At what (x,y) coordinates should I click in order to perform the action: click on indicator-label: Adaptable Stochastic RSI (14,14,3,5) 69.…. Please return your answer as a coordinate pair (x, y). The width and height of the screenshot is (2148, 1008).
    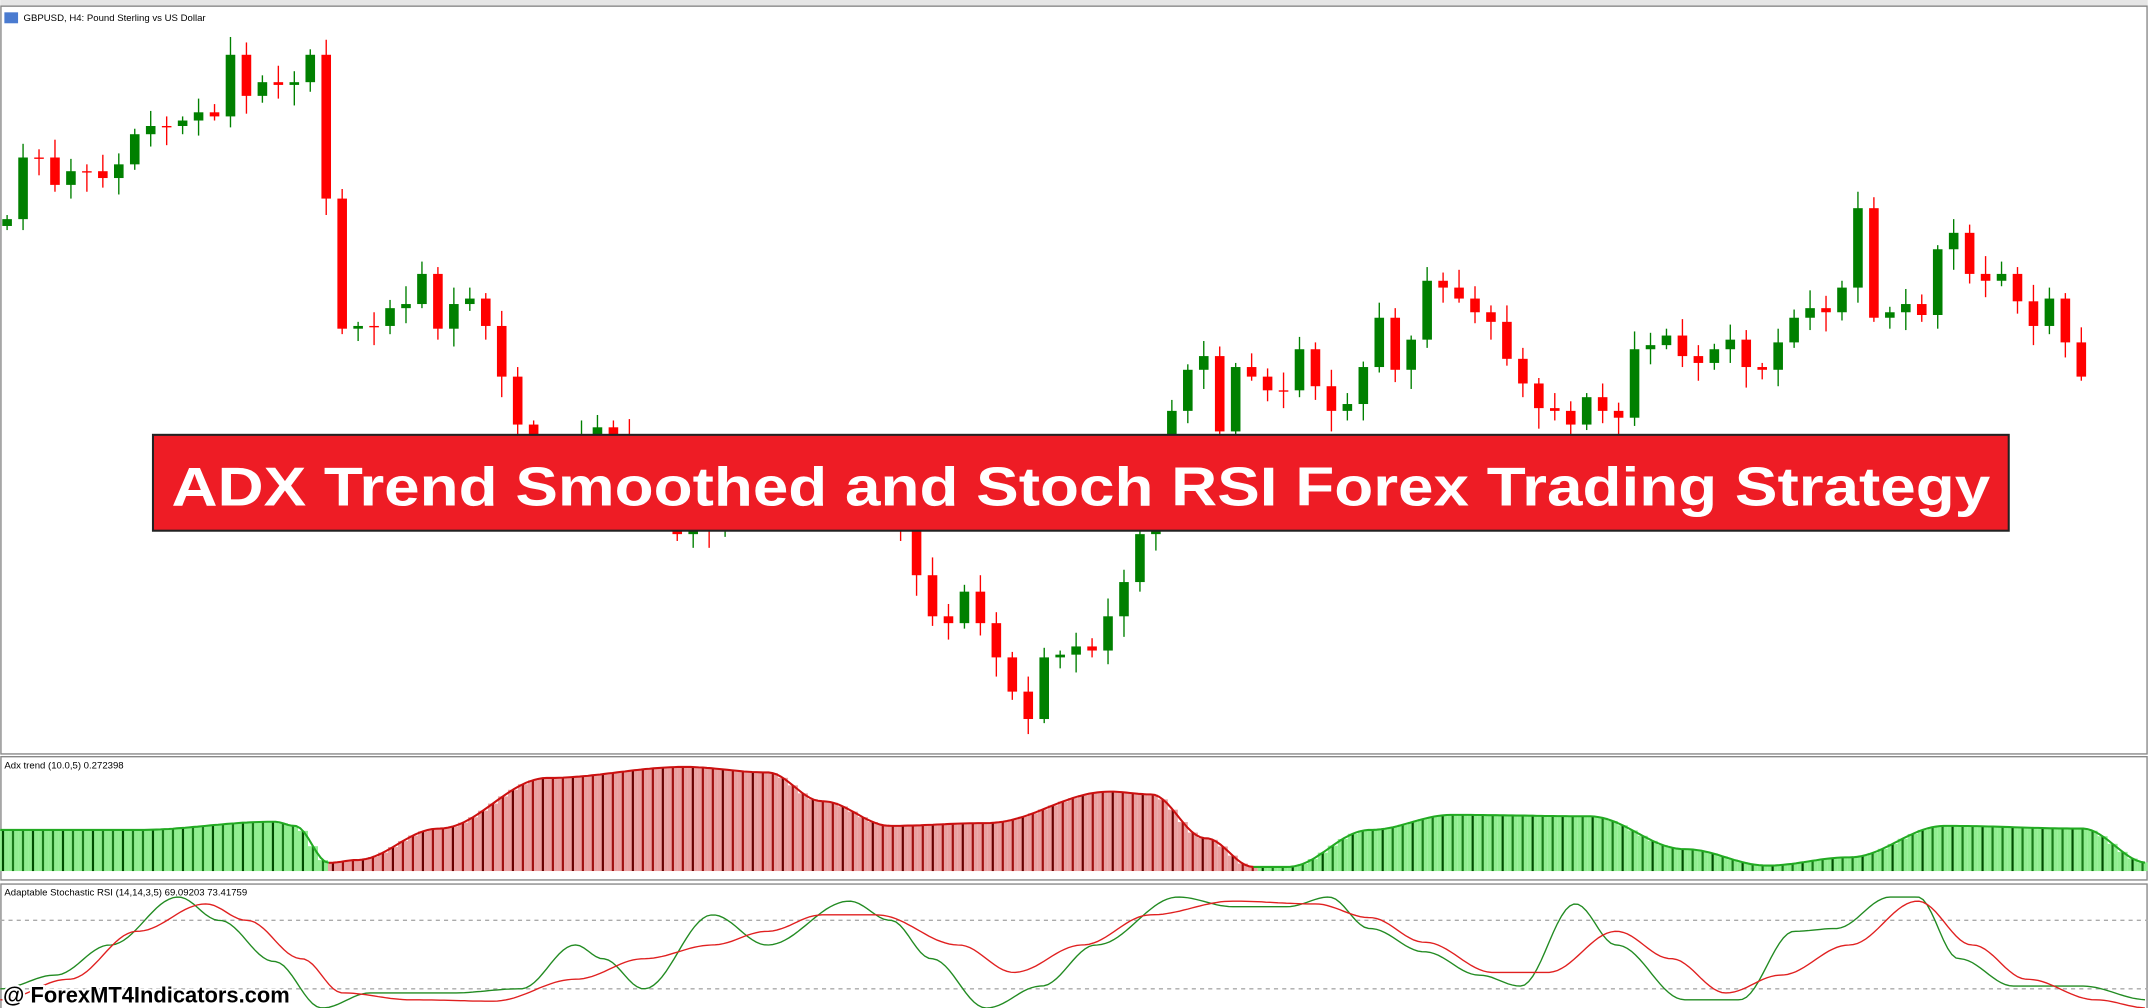
    Looking at the image, I should click on (125, 893).